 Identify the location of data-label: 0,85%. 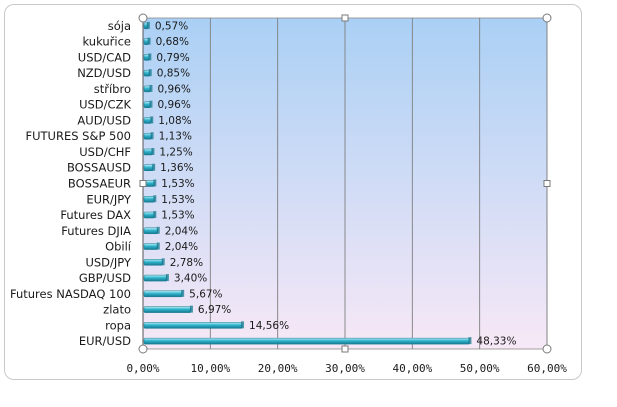
(173, 74).